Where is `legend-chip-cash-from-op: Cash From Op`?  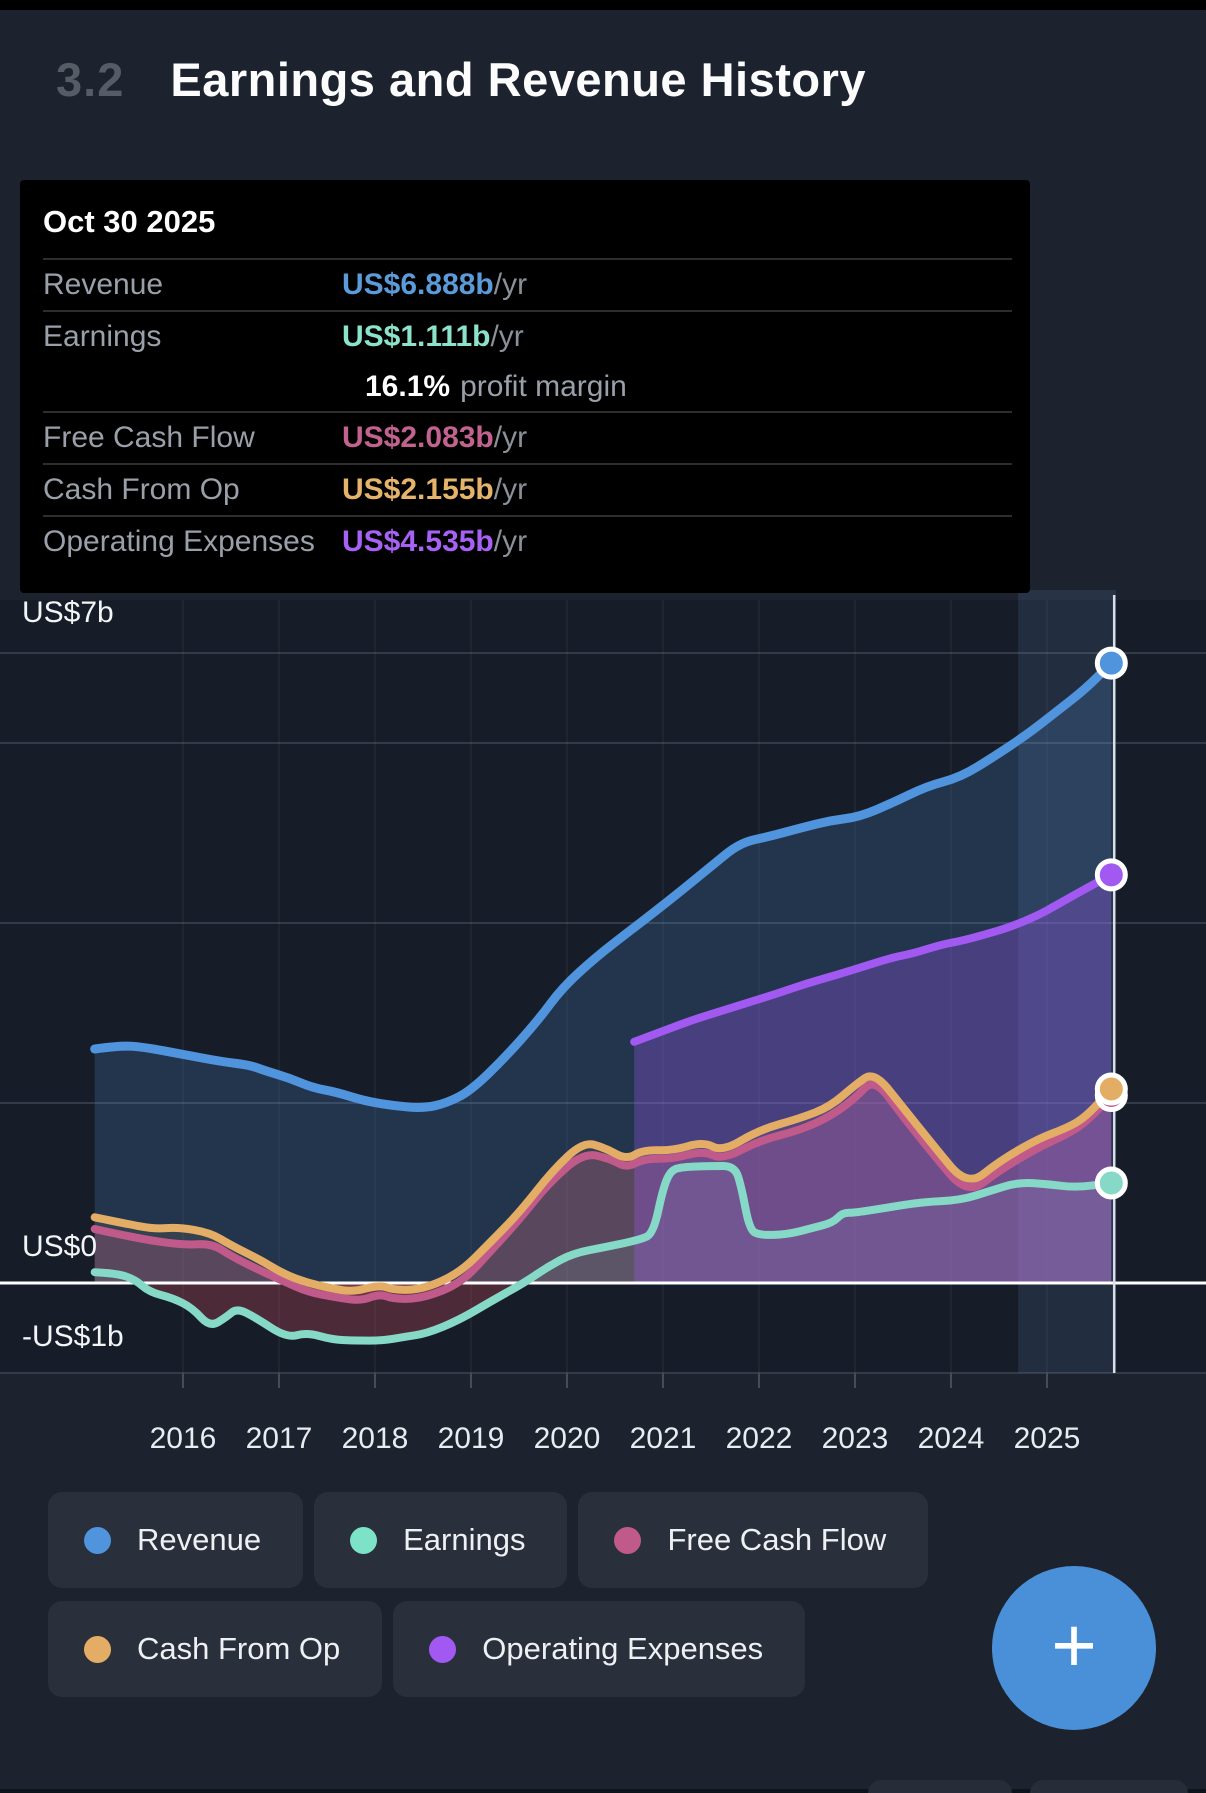
legend-chip-cash-from-op: Cash From Op is located at coordinates (215, 1649).